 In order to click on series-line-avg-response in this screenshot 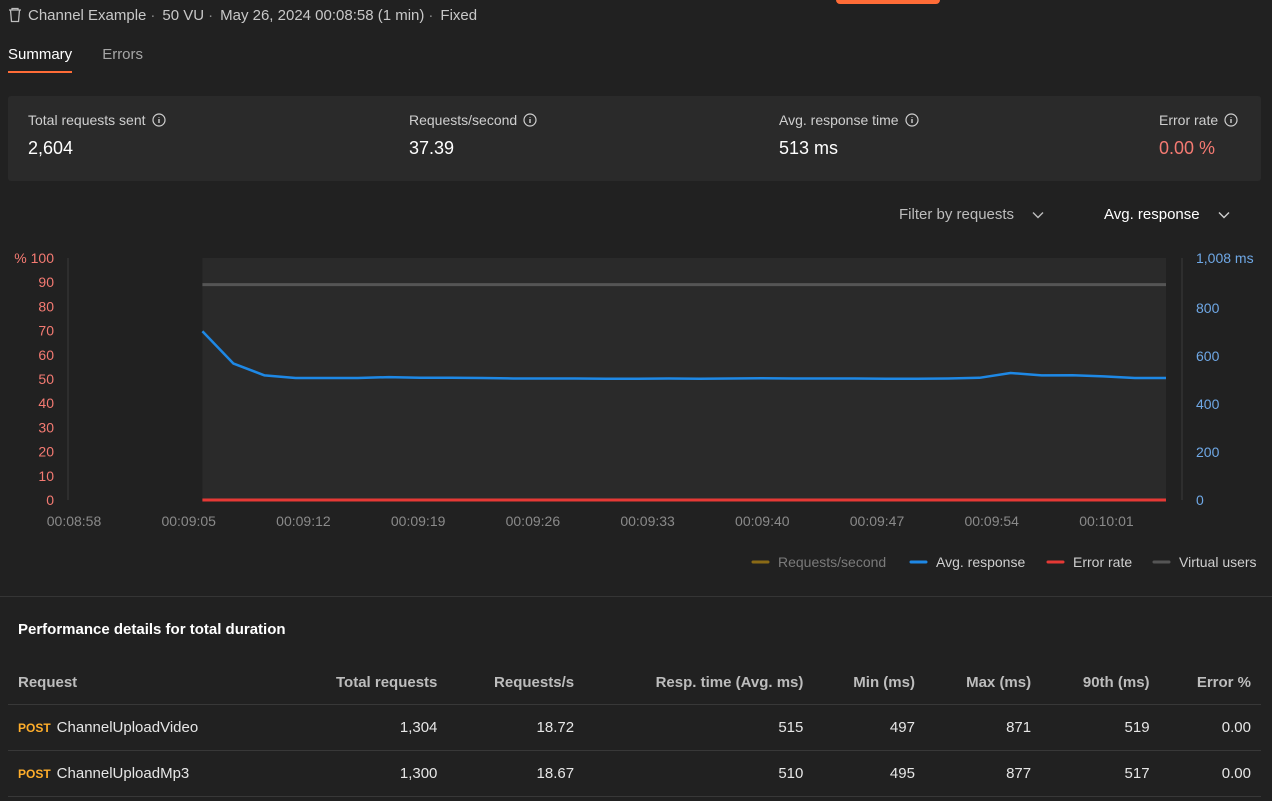, I will do `click(683, 355)`.